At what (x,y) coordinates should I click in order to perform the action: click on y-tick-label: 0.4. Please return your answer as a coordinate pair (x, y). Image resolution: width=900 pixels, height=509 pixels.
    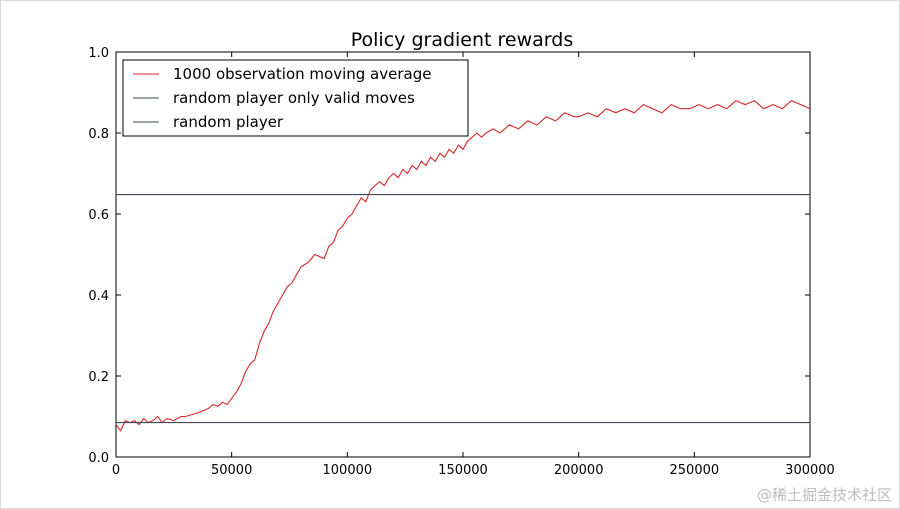
    Looking at the image, I should click on (98, 296).